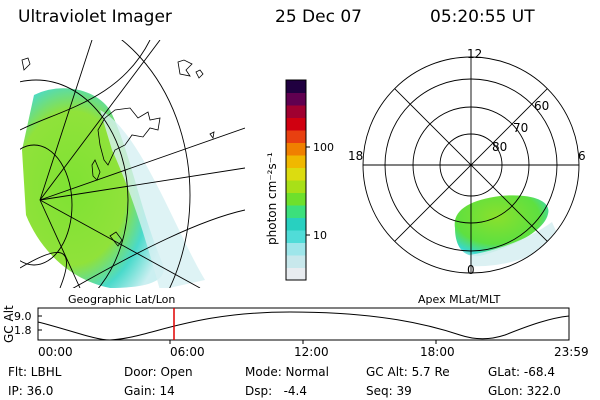  What do you see at coordinates (482, 17) in the screenshot?
I see `observation-time: 05:20:55 UT` at bounding box center [482, 17].